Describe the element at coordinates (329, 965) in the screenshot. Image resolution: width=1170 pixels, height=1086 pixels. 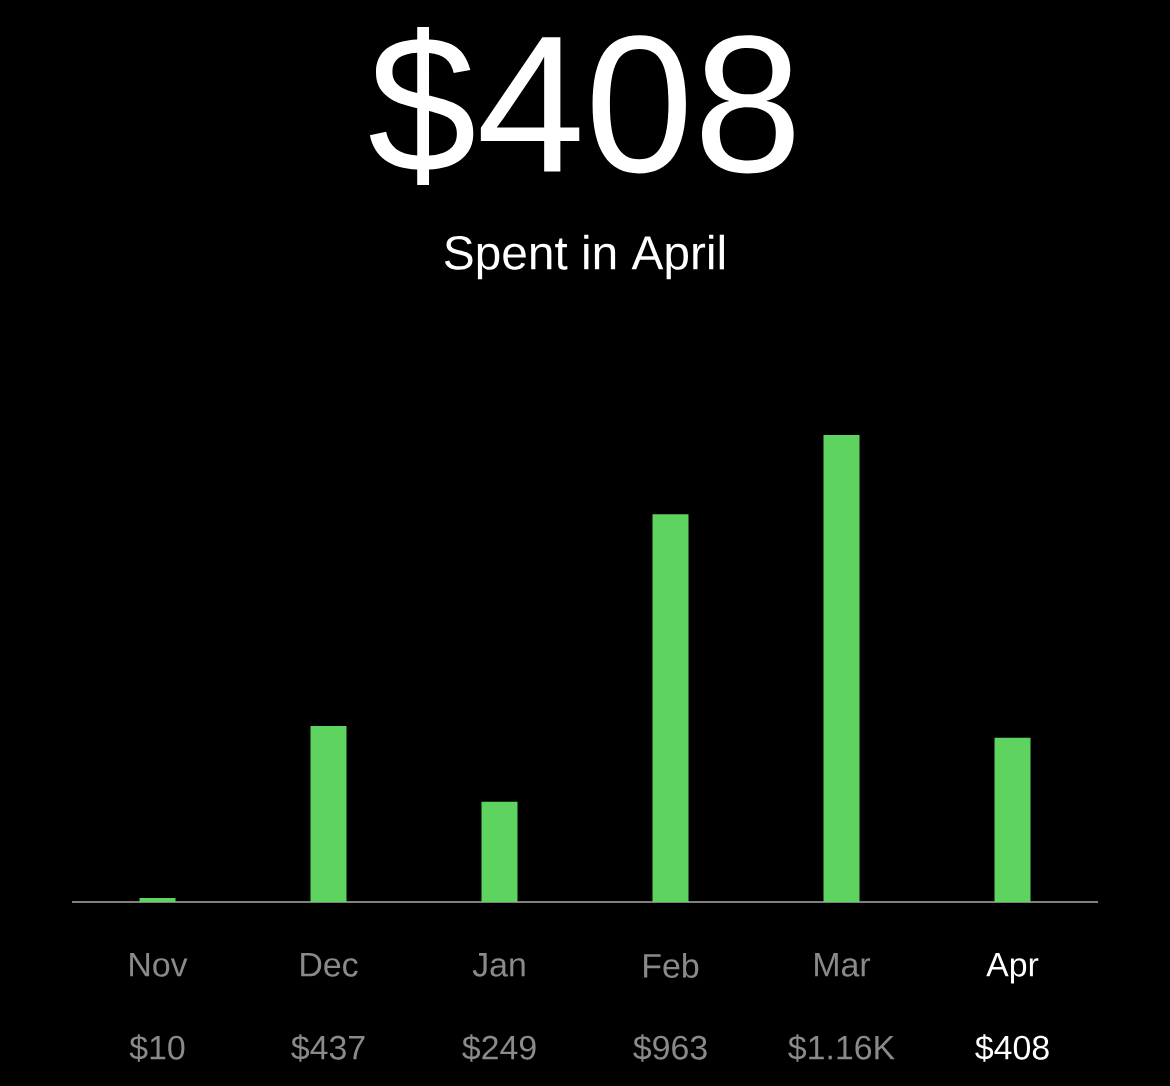
I see `x-tick-label: Dec` at that location.